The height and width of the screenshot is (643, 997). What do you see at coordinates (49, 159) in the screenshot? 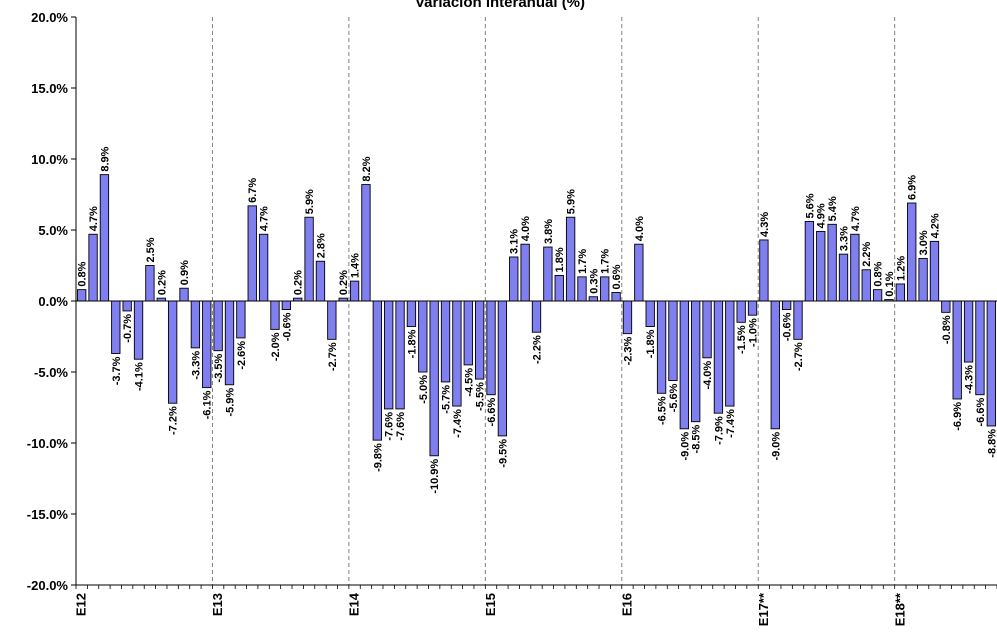
I see `y-tick-label: 10.0%` at bounding box center [49, 159].